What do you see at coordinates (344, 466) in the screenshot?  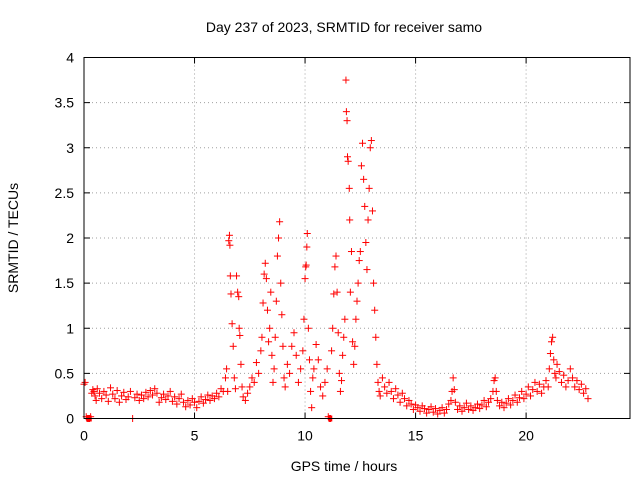 I see `x-axis-label: GPS time / hours` at bounding box center [344, 466].